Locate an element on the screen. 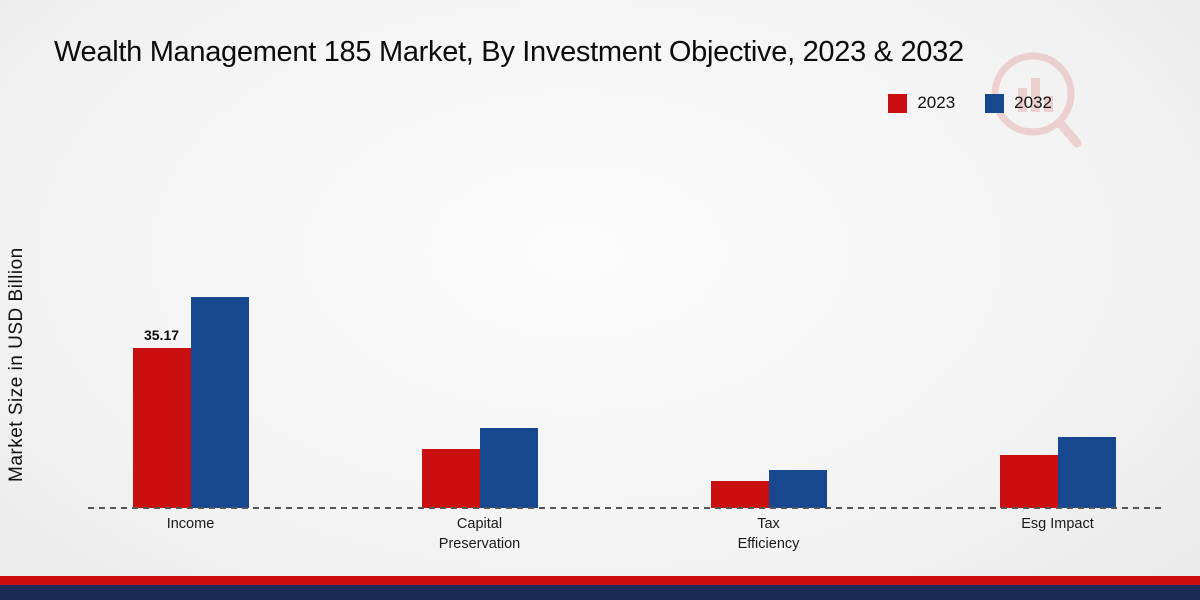 The height and width of the screenshot is (600, 1200). legend-item-2032: 2032 is located at coordinates (1018, 103).